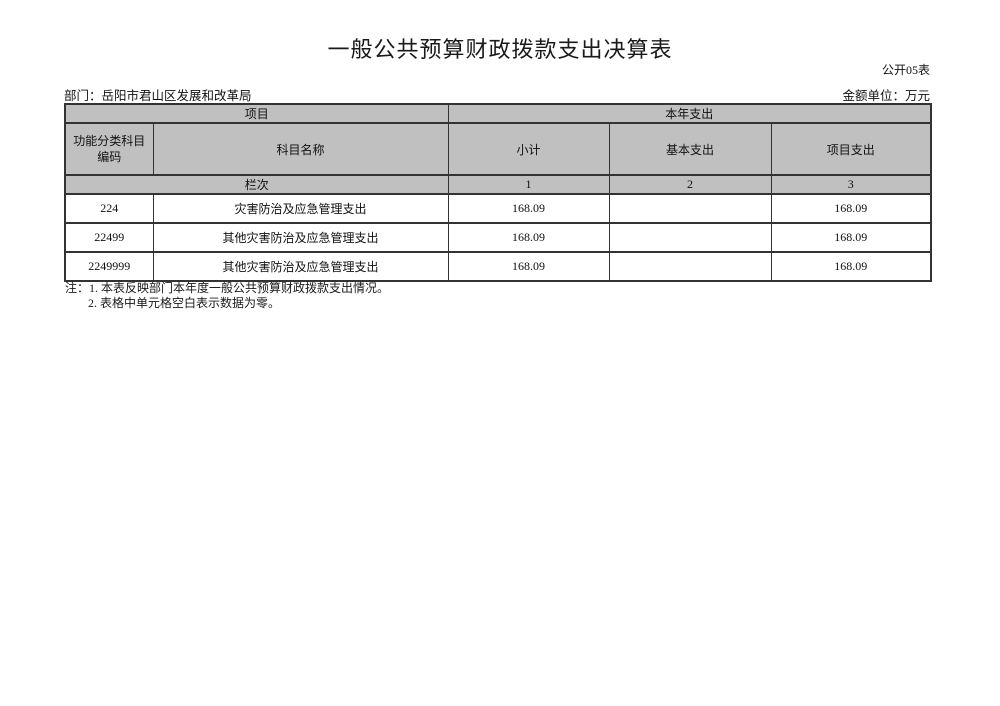  I want to click on meta-row: 部门：岳阳市君山区发展和改革局 金额单位：万元, so click(497, 94).